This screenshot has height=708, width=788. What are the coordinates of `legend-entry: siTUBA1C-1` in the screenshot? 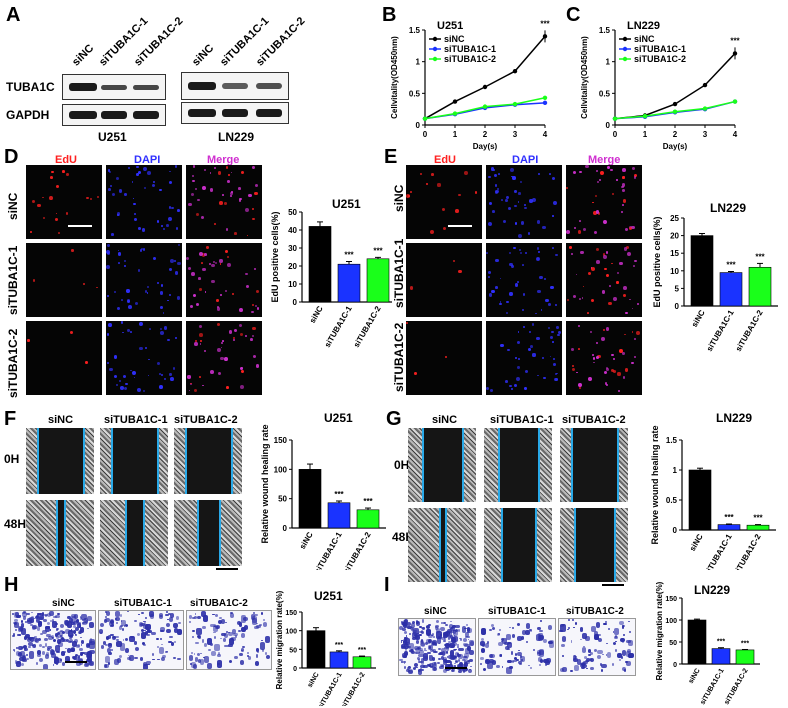 It's located at (660, 49).